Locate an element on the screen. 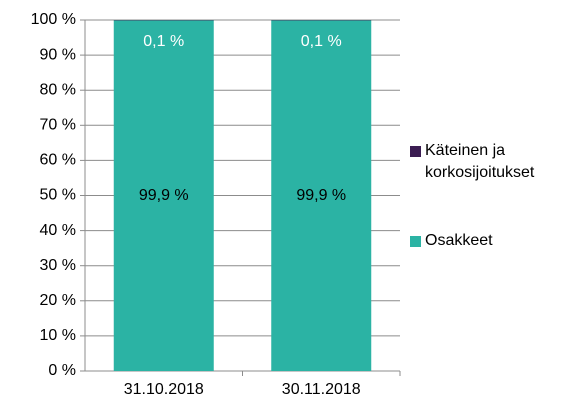 This screenshot has width=562, height=408. y-tick-label: 0 % is located at coordinates (62, 370).